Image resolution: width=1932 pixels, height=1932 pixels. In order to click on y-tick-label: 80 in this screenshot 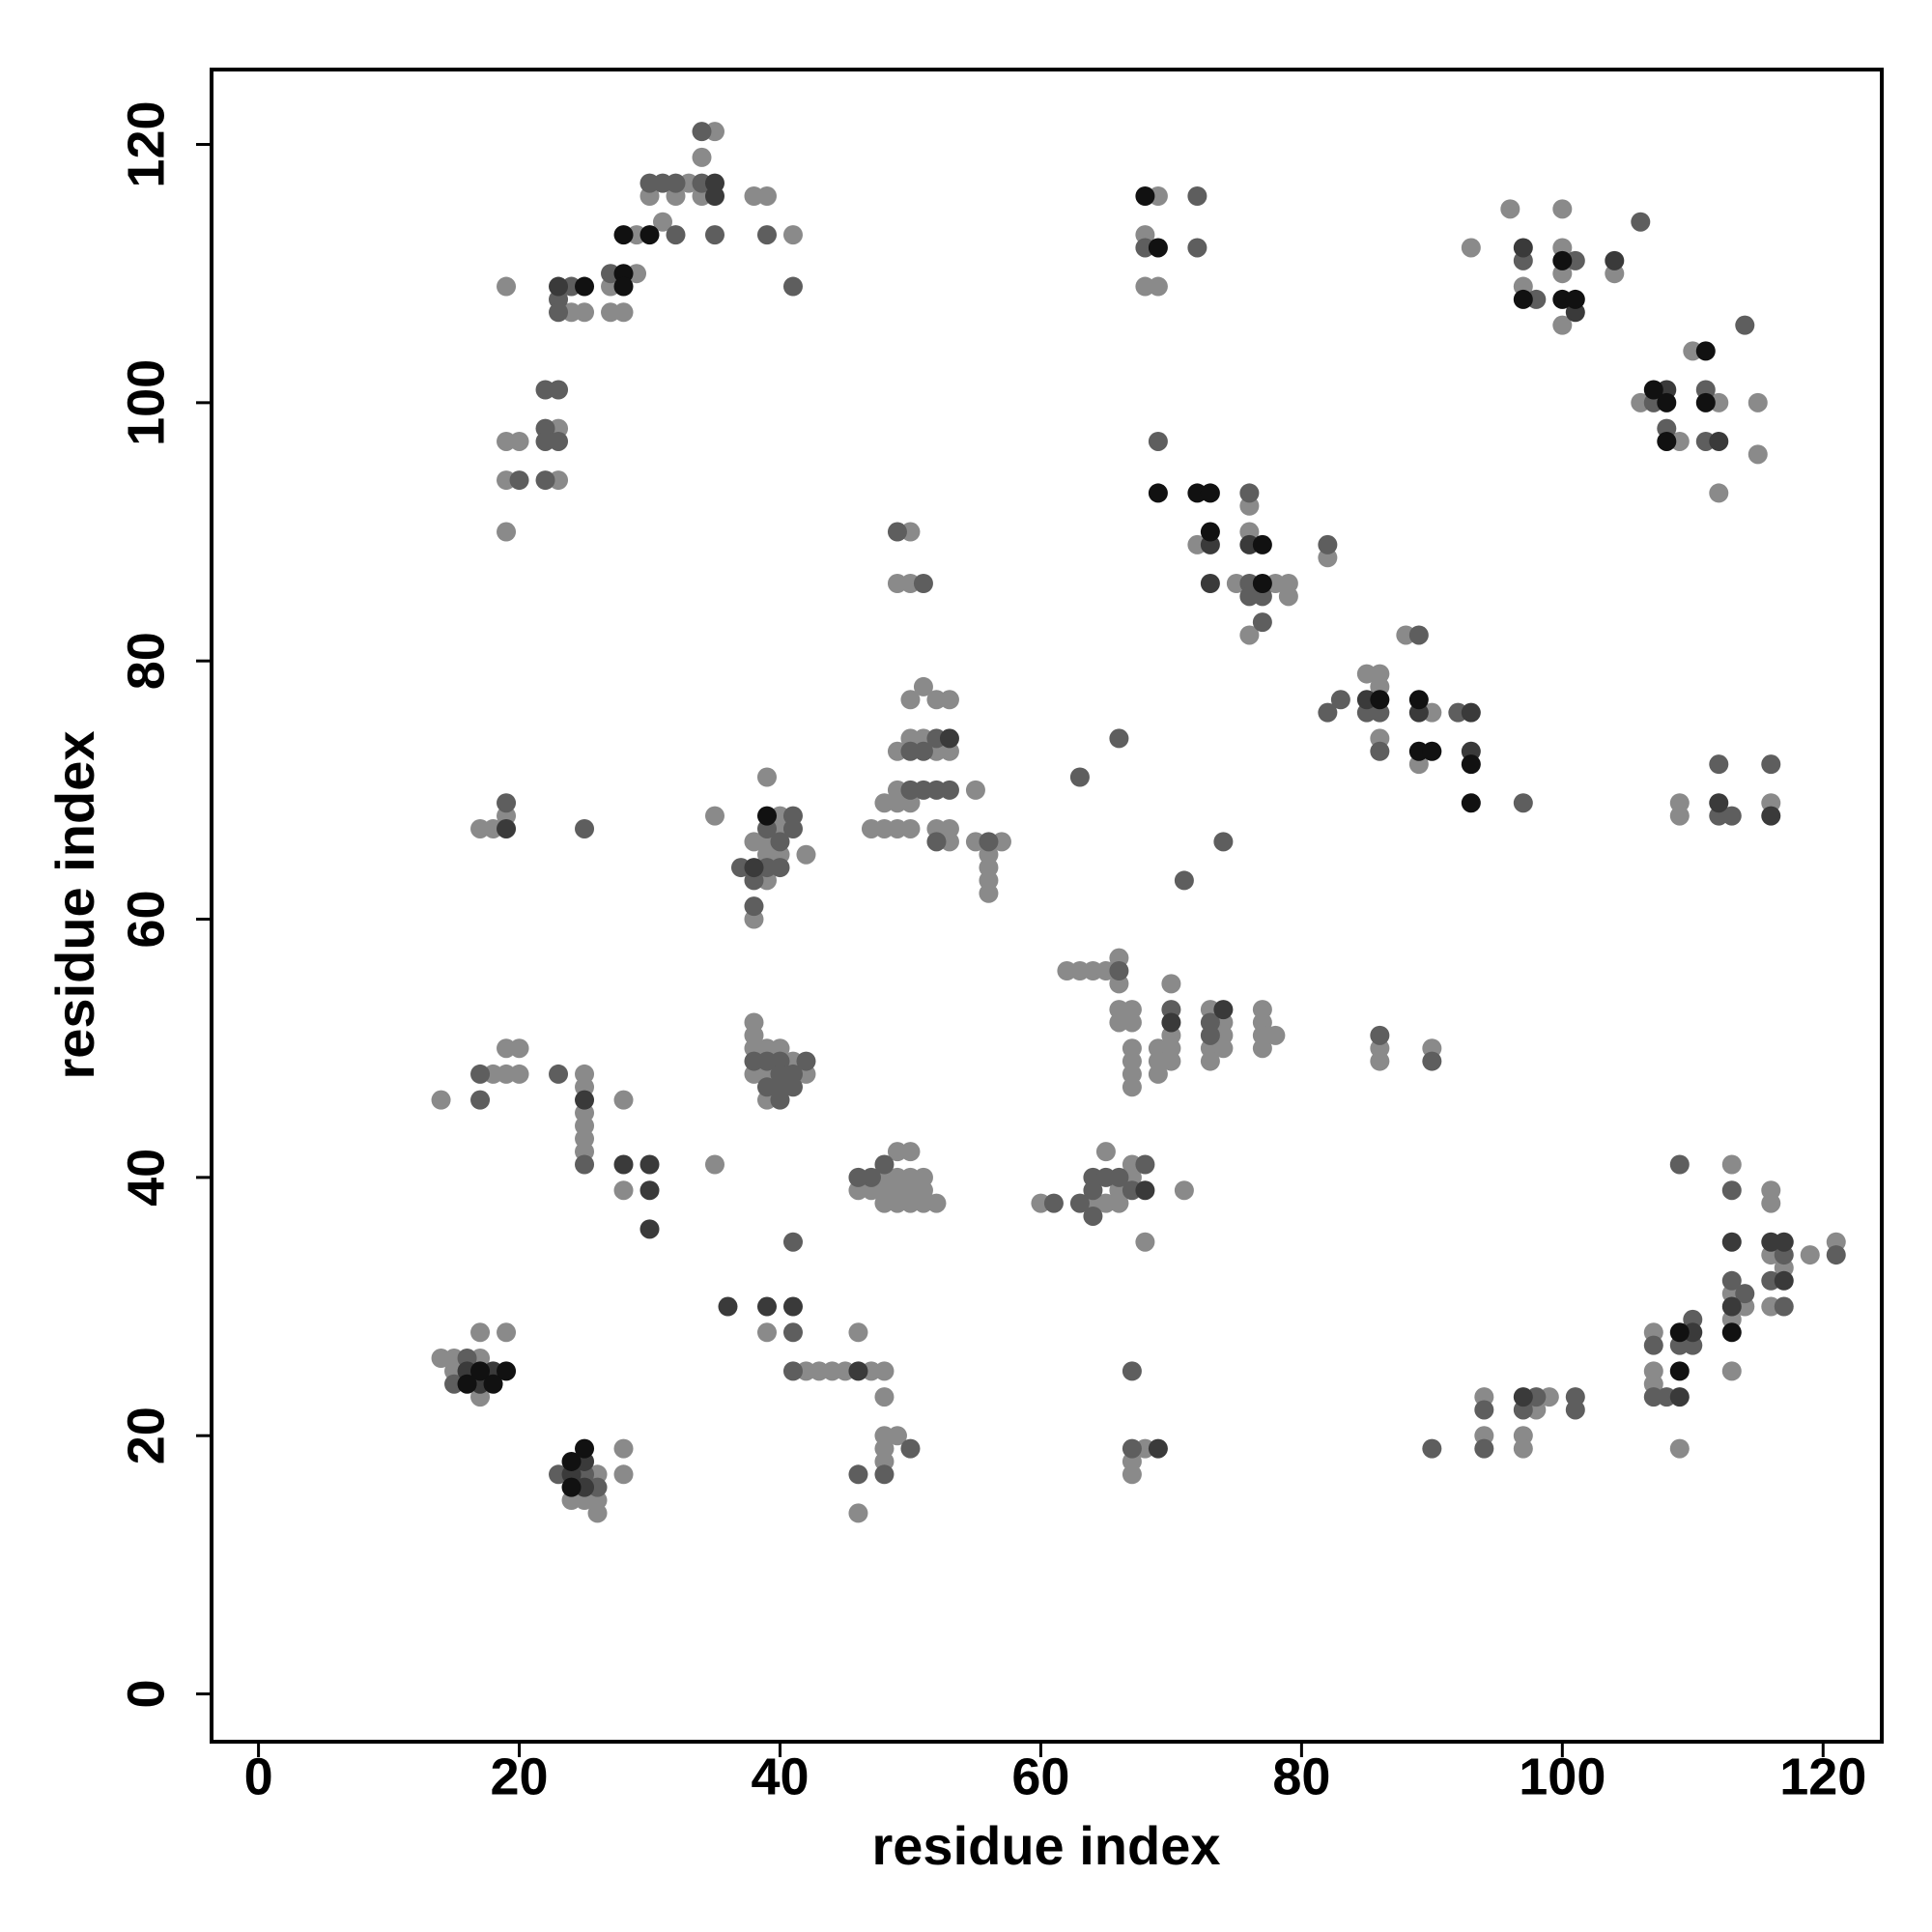, I will do `click(146, 661)`.